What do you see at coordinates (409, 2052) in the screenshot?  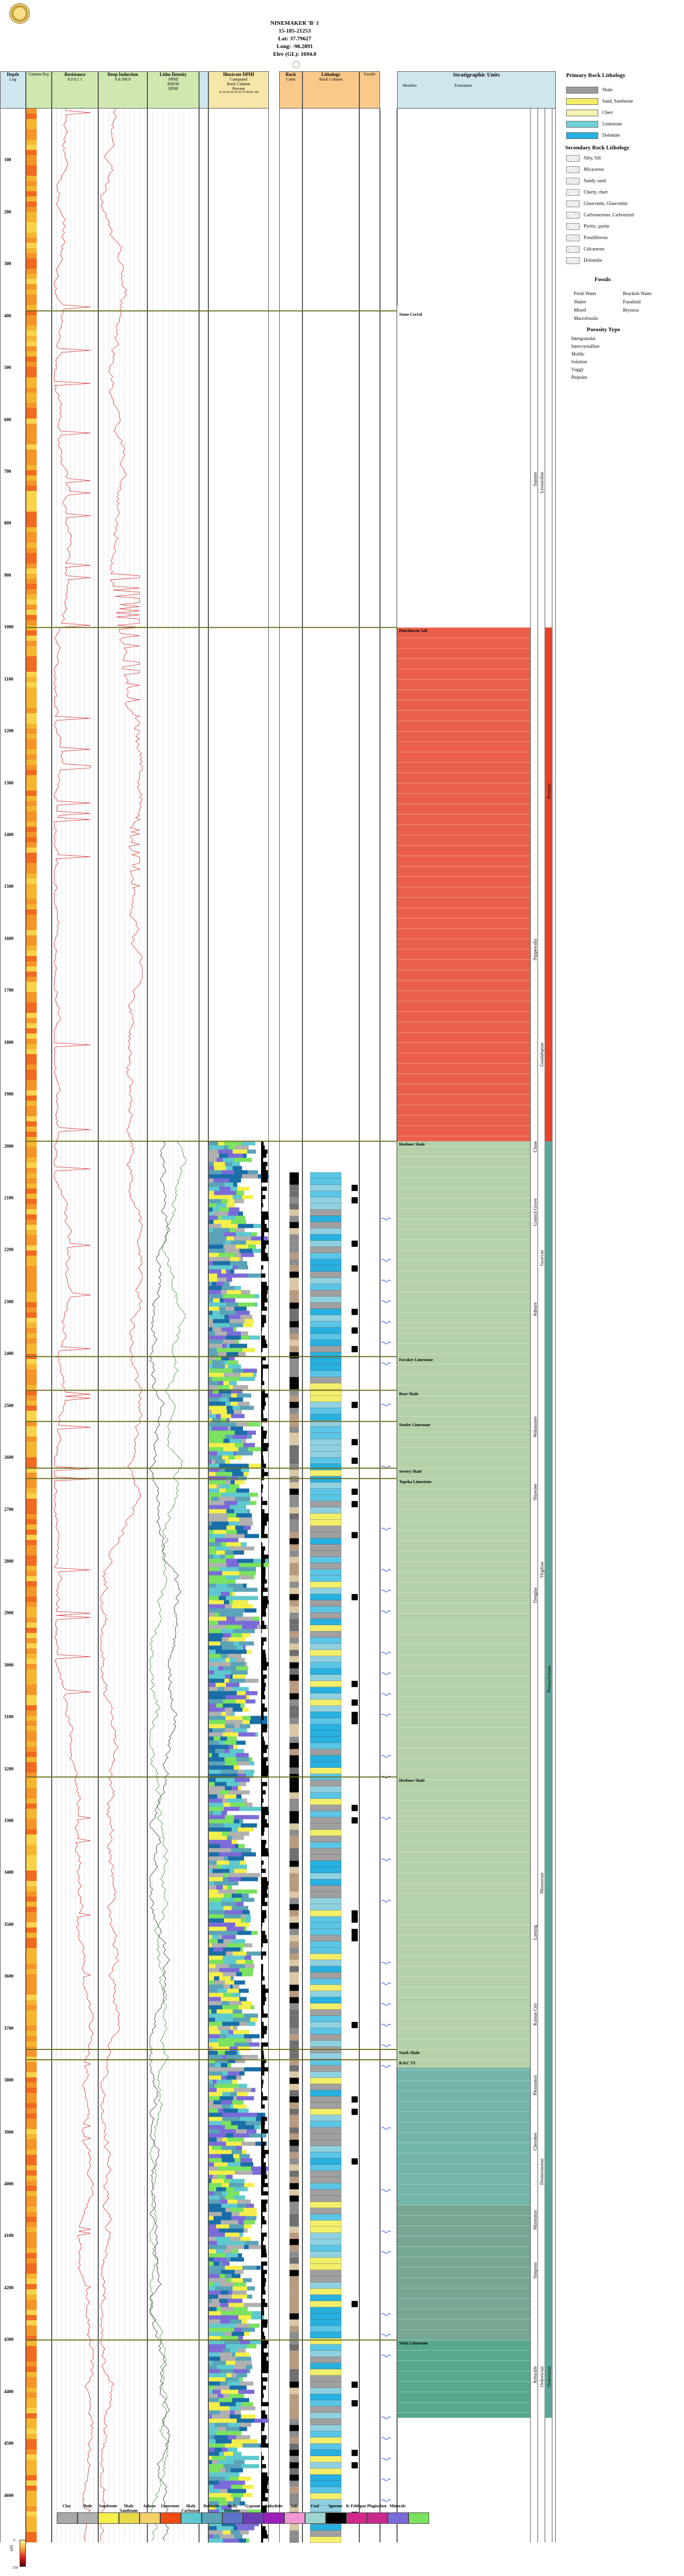 I see `formation-top-label: Stark Shale` at bounding box center [409, 2052].